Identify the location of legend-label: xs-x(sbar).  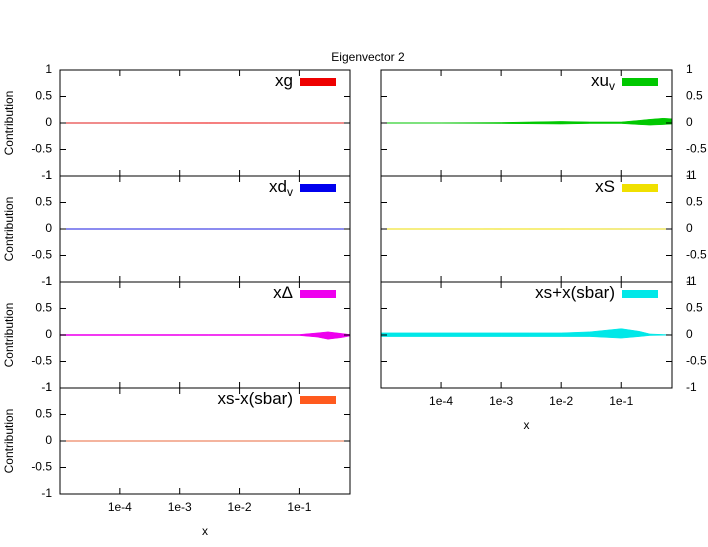
(255, 398).